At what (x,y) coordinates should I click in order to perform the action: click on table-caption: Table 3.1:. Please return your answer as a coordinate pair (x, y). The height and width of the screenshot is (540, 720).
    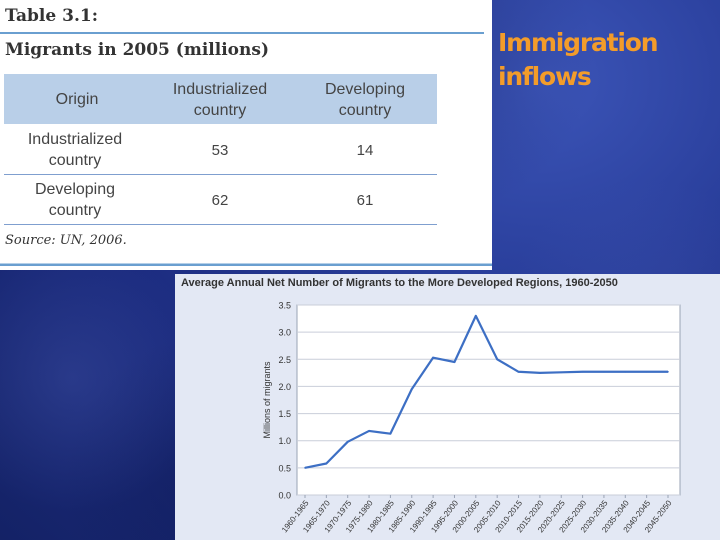
    Looking at the image, I should click on (51, 16).